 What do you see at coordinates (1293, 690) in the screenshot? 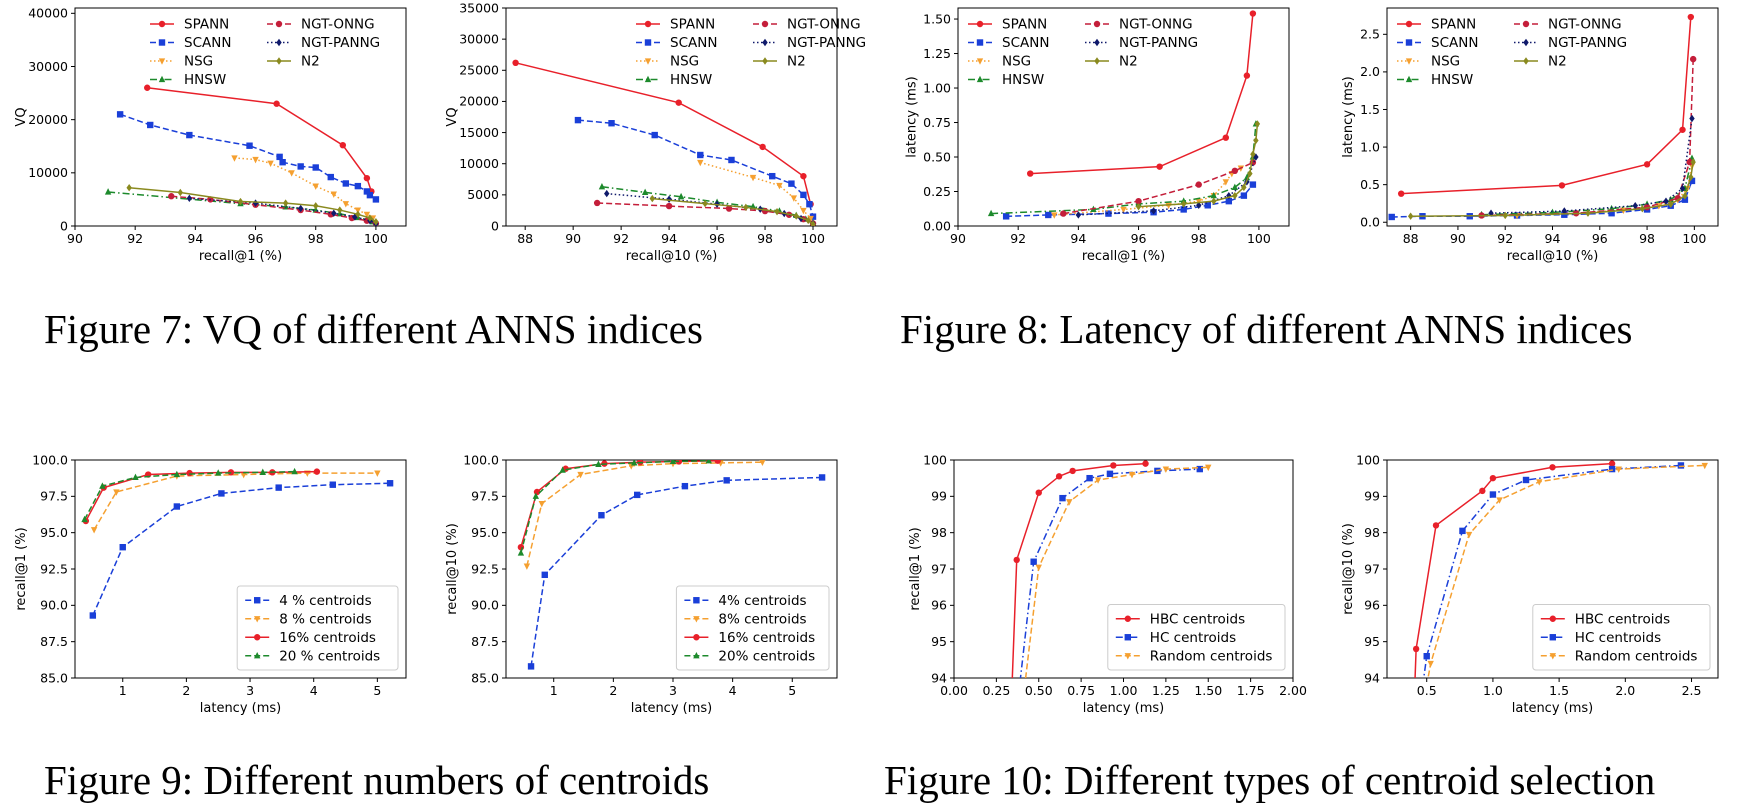
I see `x-tick-label: 2.00` at bounding box center [1293, 690].